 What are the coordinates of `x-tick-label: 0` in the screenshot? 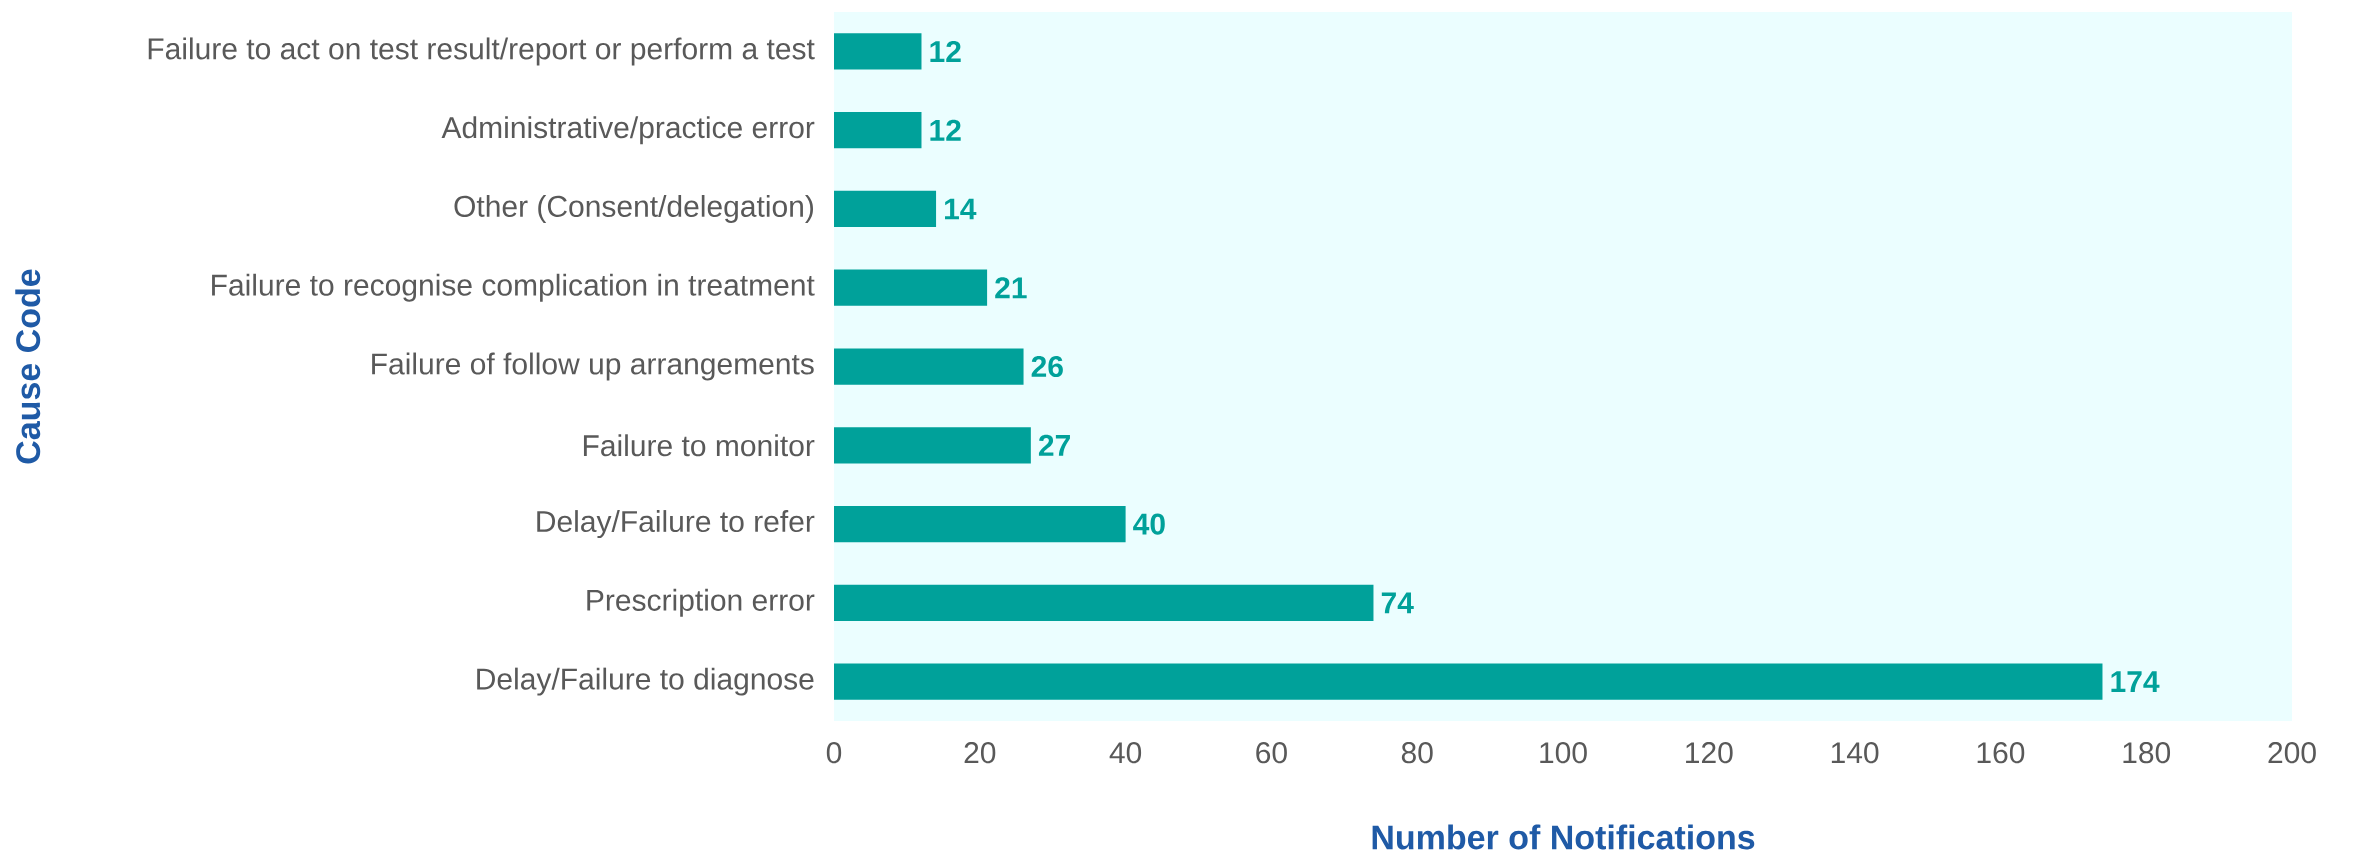 It's located at (834, 753).